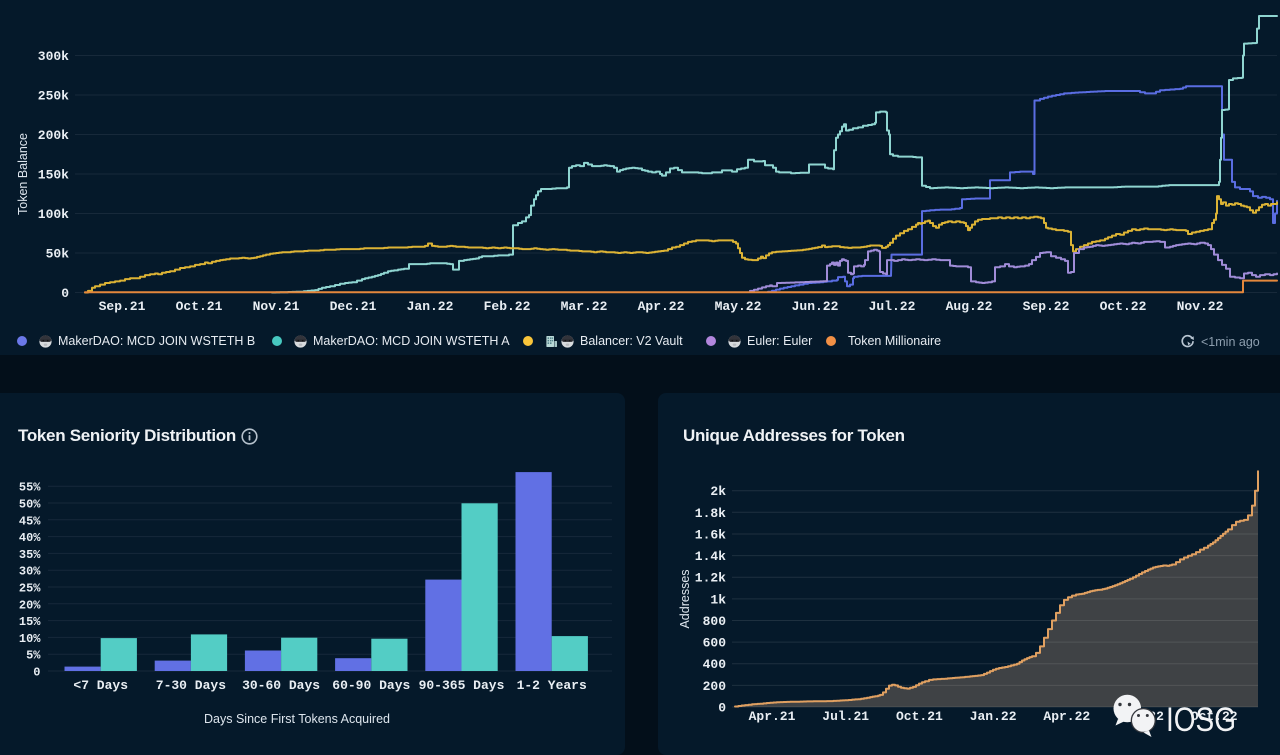  What do you see at coordinates (715, 664) in the screenshot?
I see `svg-text: 400` at bounding box center [715, 664].